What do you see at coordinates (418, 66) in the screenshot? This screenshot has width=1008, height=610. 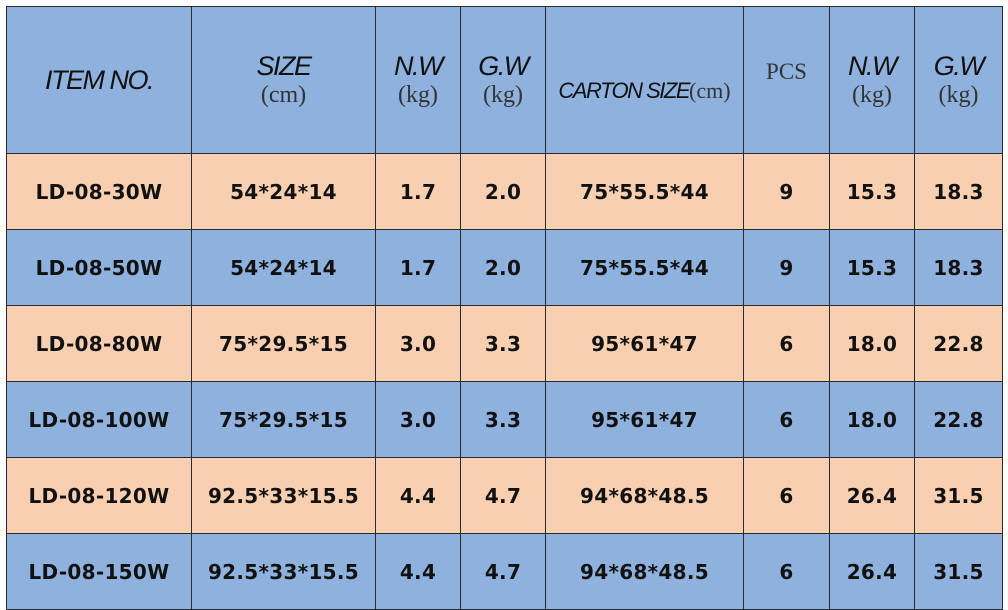 I see `header-nw-label: N.W` at bounding box center [418, 66].